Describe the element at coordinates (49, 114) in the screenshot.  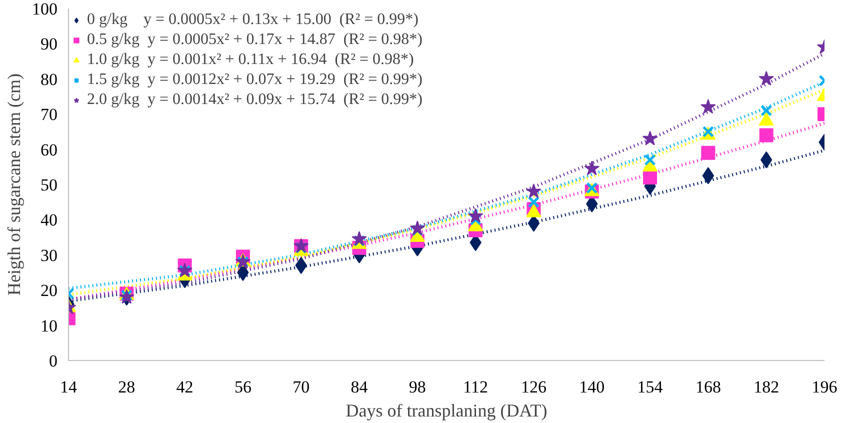
I see `y-tick-label: 70` at that location.